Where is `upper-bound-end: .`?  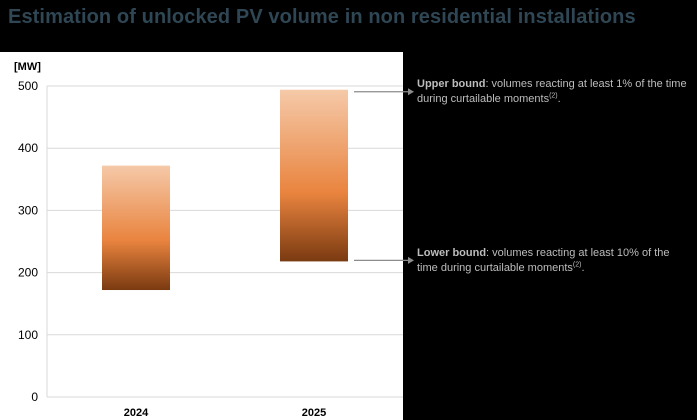 upper-bound-end: . is located at coordinates (559, 99).